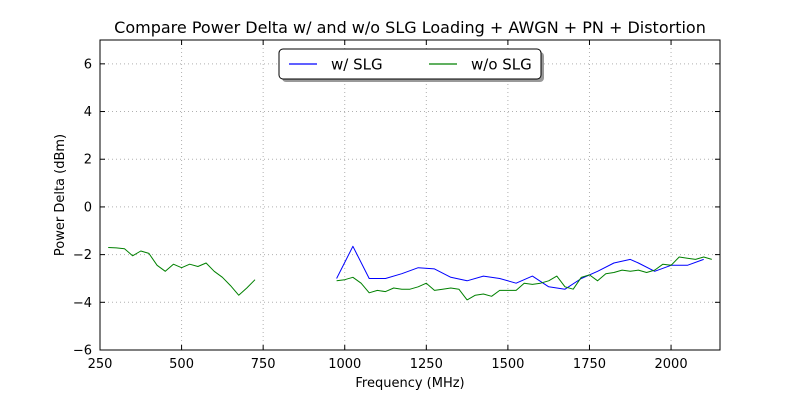  Describe the element at coordinates (88, 112) in the screenshot. I see `y-tick-label: 4` at that location.